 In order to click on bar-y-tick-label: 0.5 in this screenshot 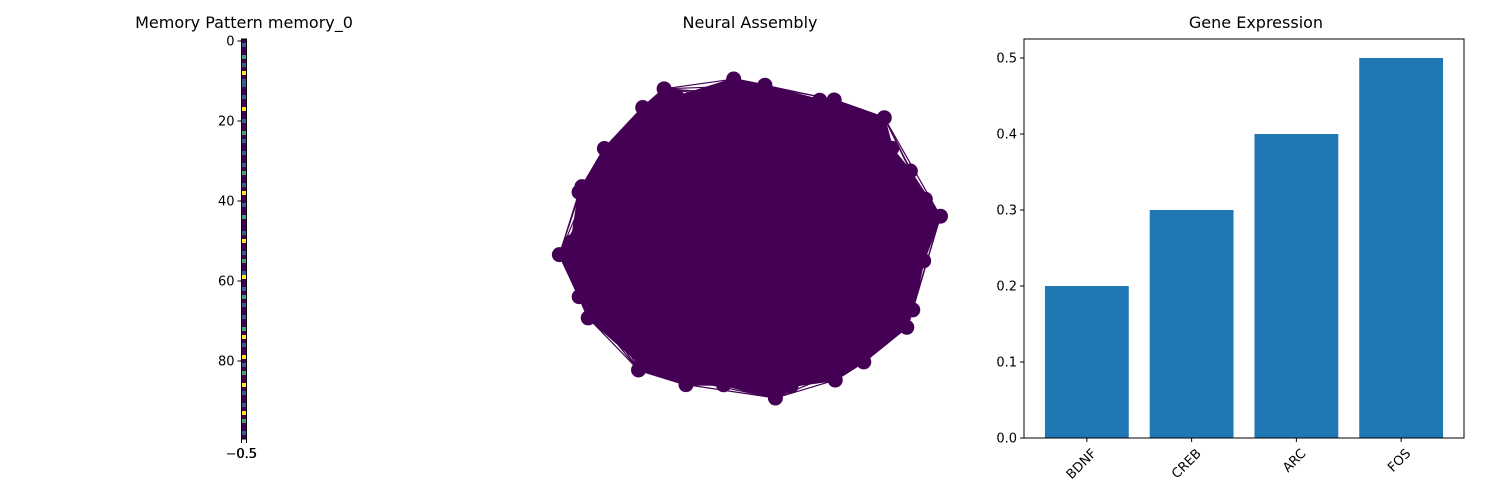, I will do `click(1006, 59)`.